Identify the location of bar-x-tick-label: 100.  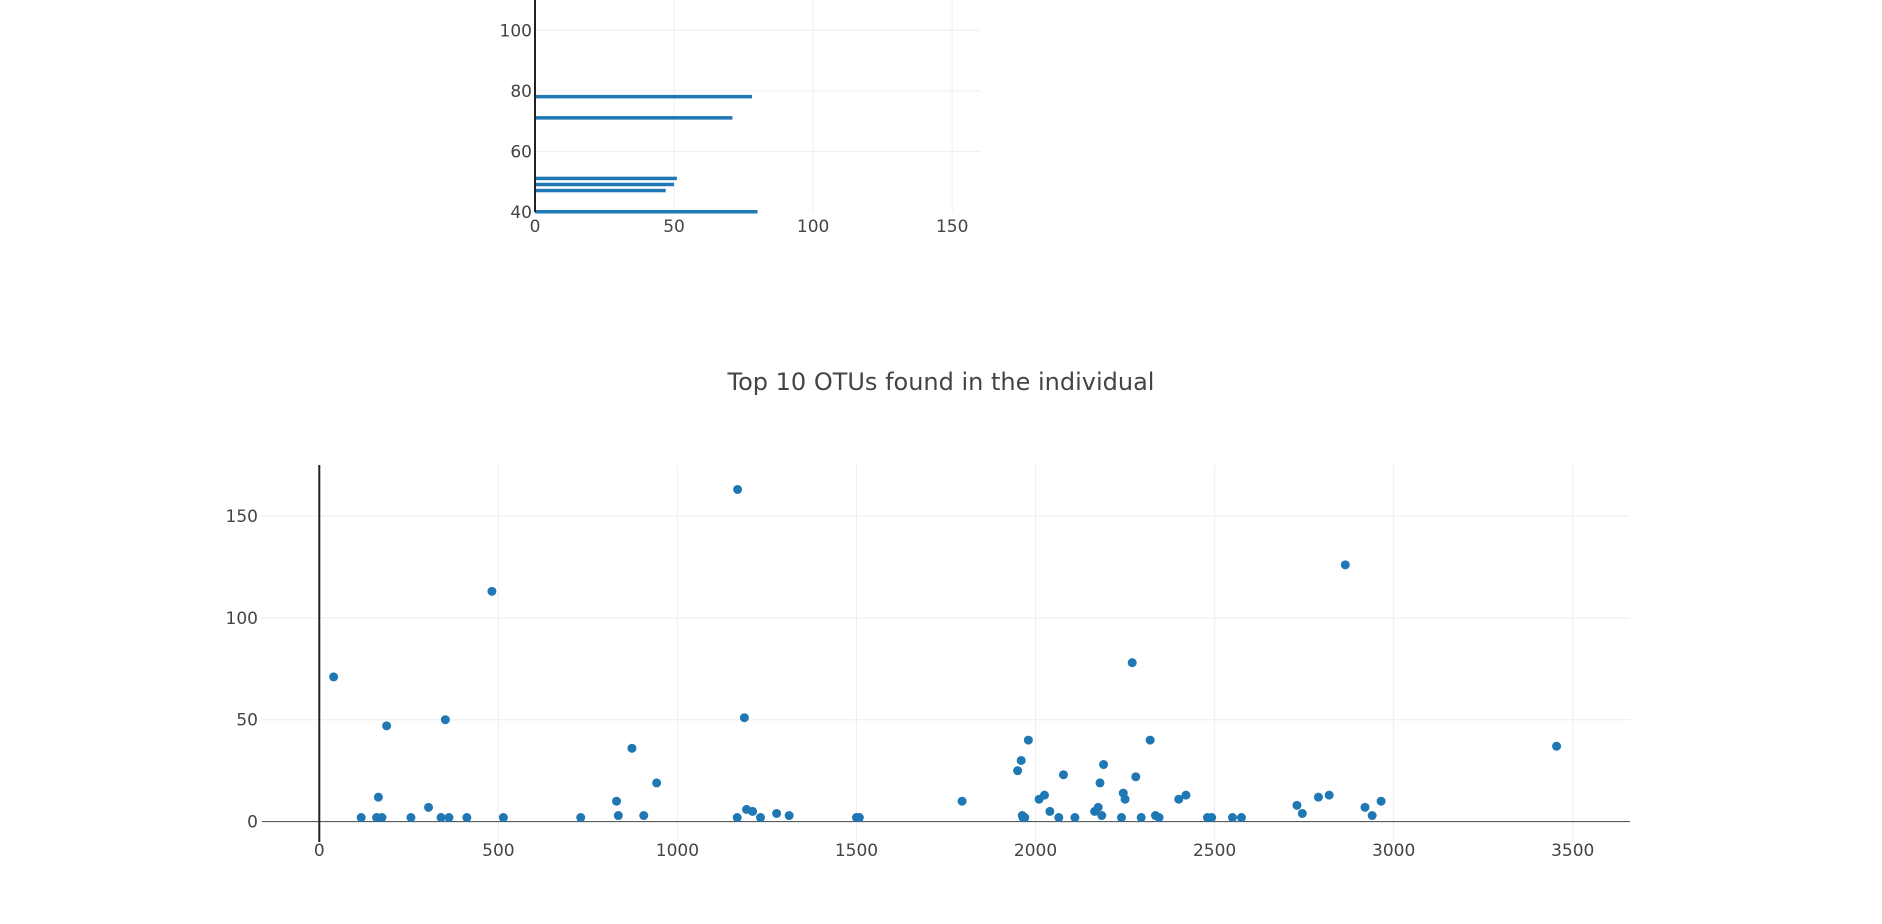
(813, 227).